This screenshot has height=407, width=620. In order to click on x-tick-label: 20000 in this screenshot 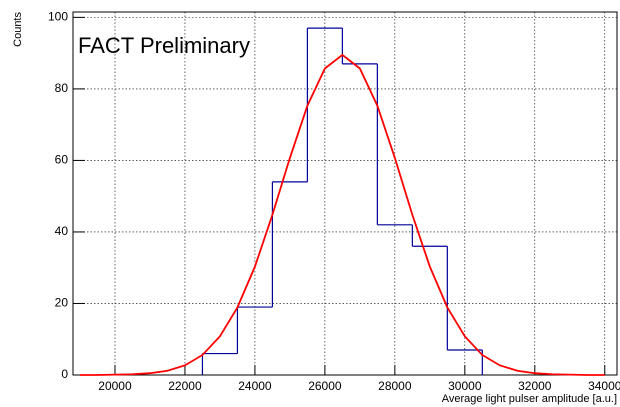, I will do `click(115, 386)`.